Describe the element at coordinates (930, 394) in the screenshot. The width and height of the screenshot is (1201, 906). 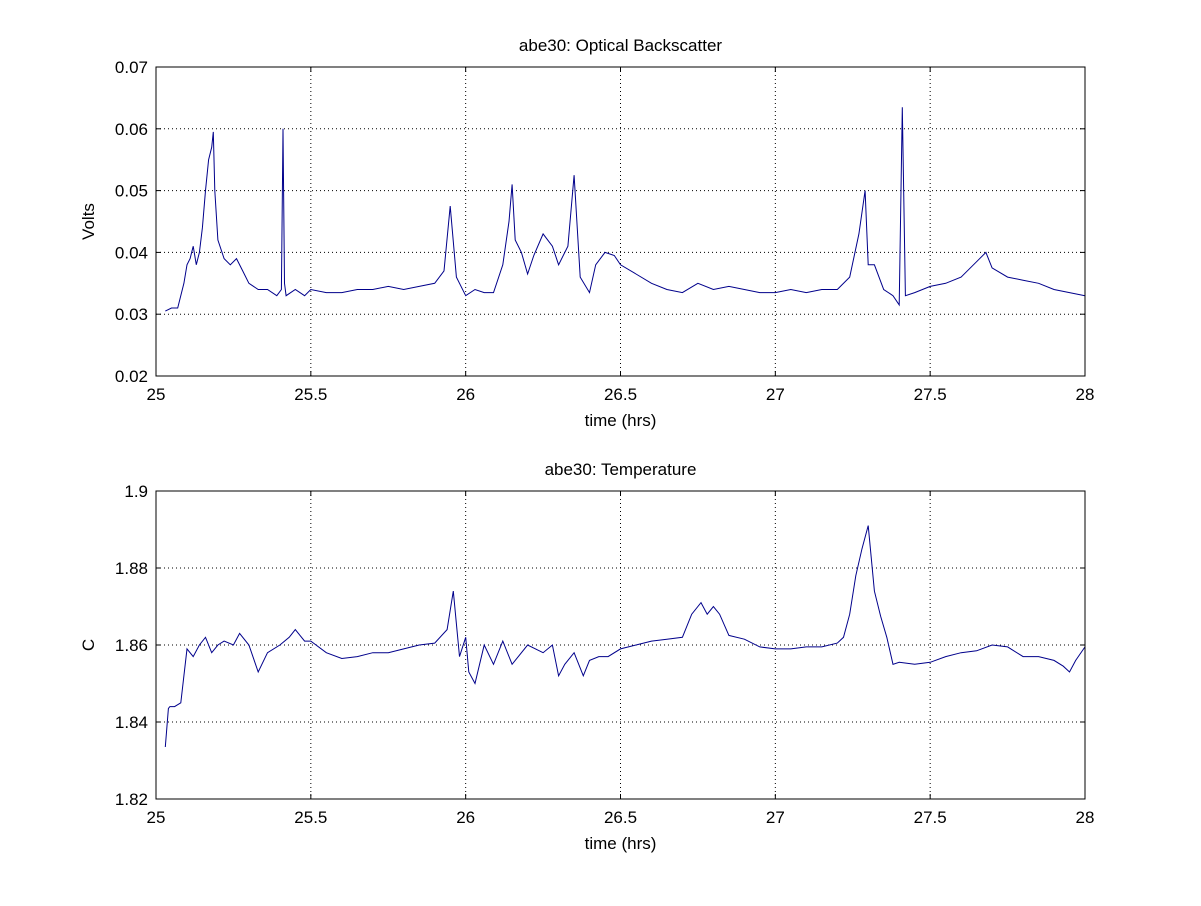
I see `backscatter-x-tick-label: 27.5` at that location.